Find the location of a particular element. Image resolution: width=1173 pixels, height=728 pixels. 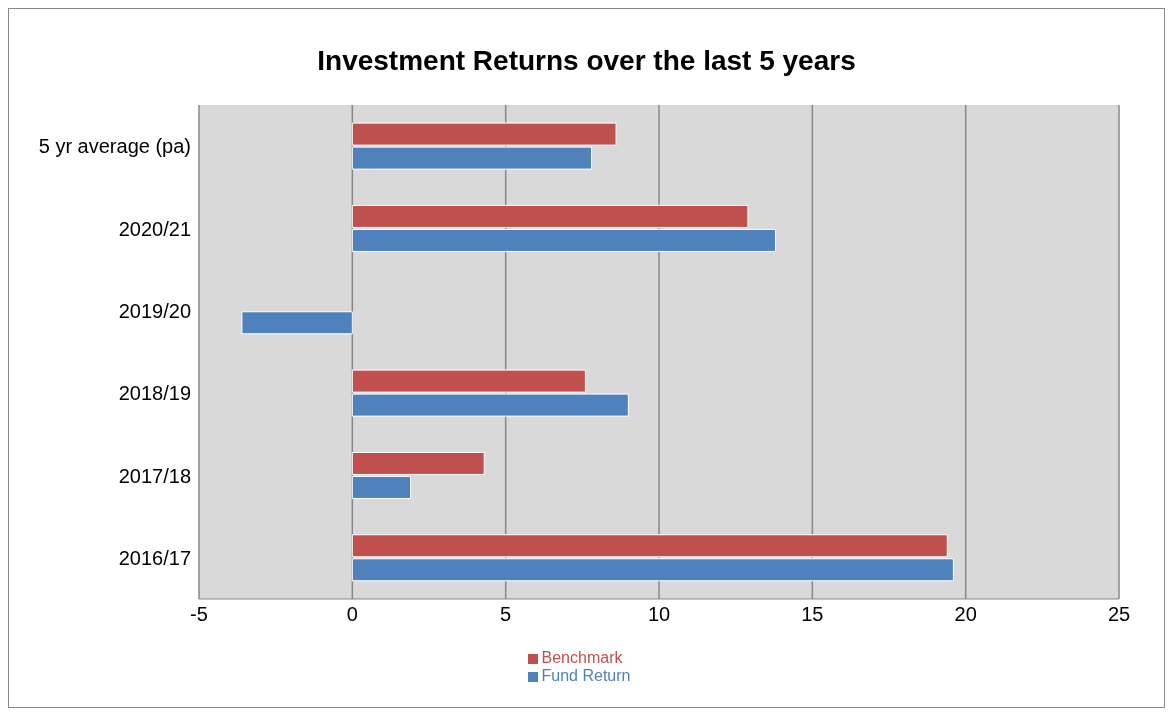

y-tick-label: 2020/21 is located at coordinates (154, 228).